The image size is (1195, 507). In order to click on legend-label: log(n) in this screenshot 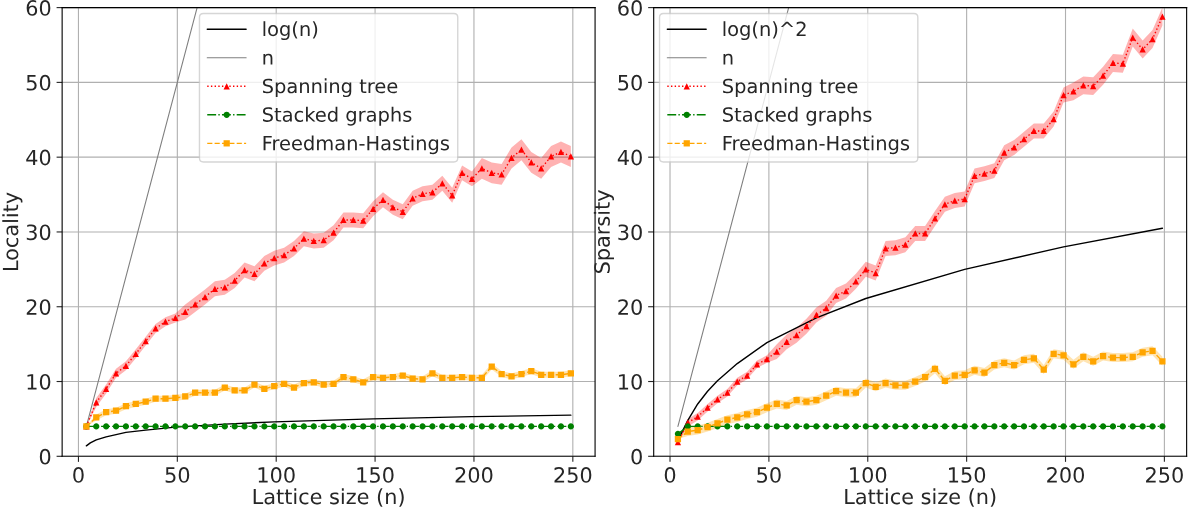, I will do `click(290, 31)`.